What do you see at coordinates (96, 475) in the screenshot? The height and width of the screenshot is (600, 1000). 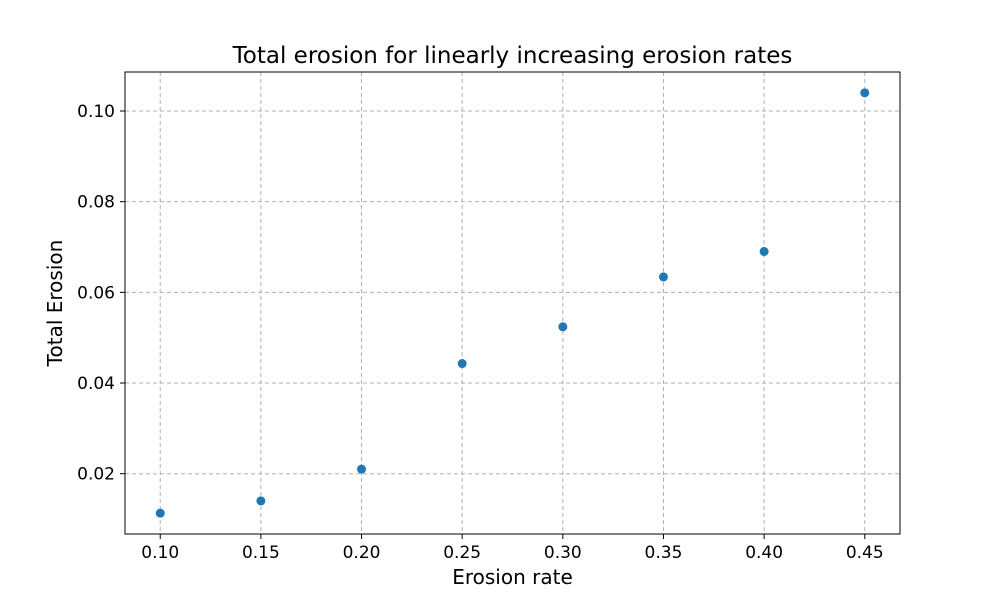 I see `y-tick-label: 0.02` at bounding box center [96, 475].